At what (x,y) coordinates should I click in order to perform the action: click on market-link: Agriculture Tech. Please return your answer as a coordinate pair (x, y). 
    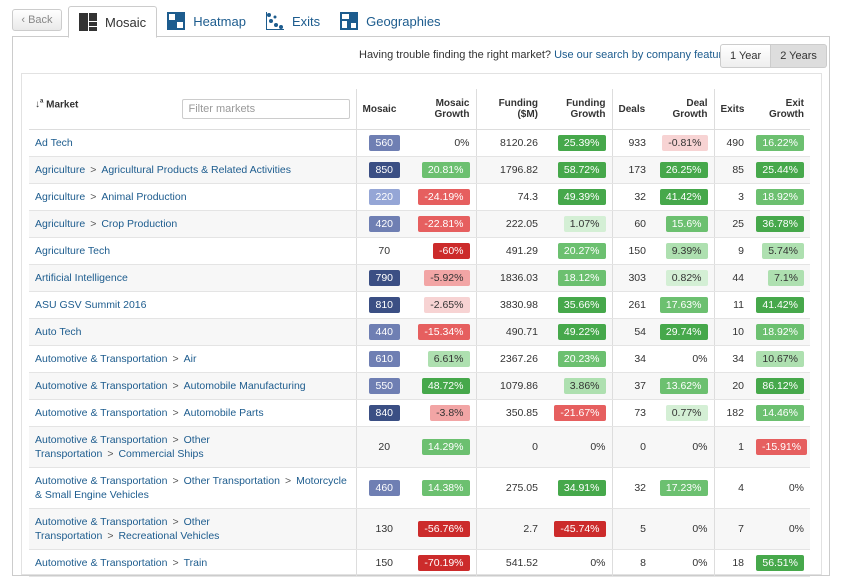
    Looking at the image, I should click on (73, 251).